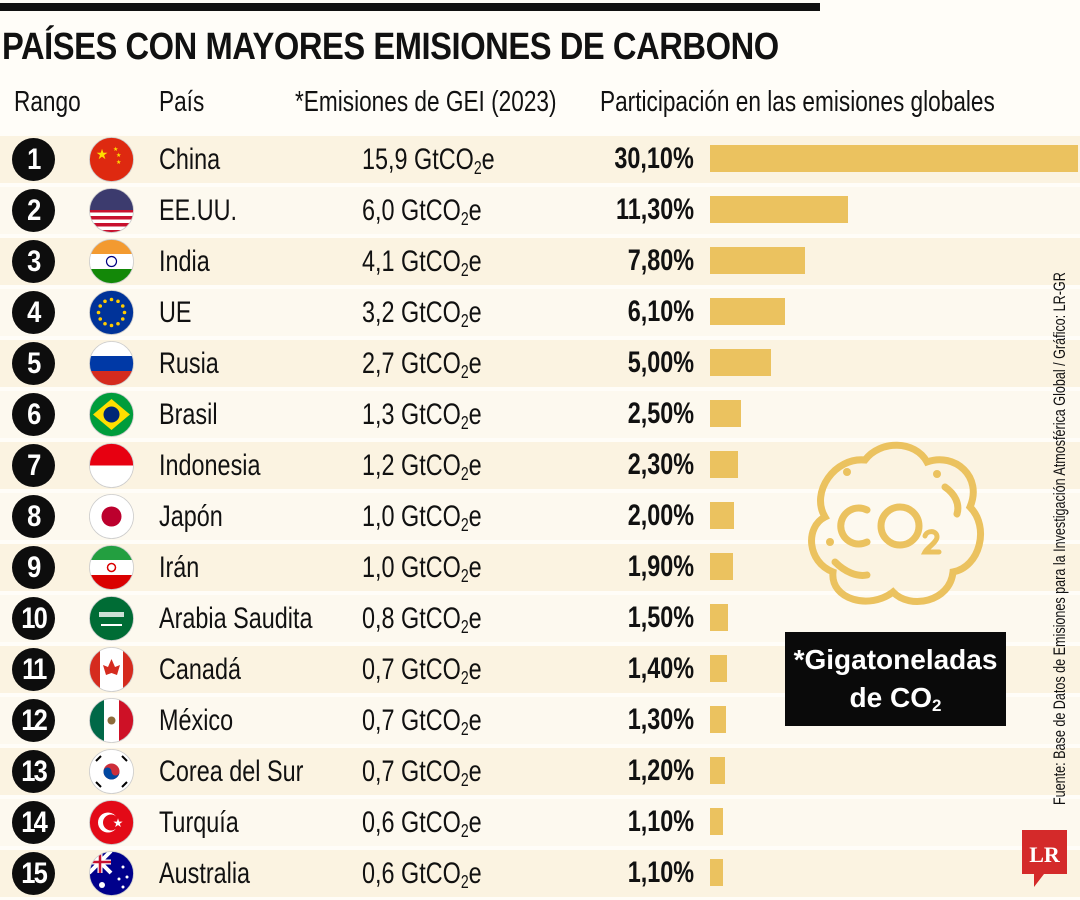 This screenshot has height=900, width=1080. Describe the element at coordinates (422, 262) in the screenshot. I see `emissions-value: 4,1 GtCO2e` at that location.